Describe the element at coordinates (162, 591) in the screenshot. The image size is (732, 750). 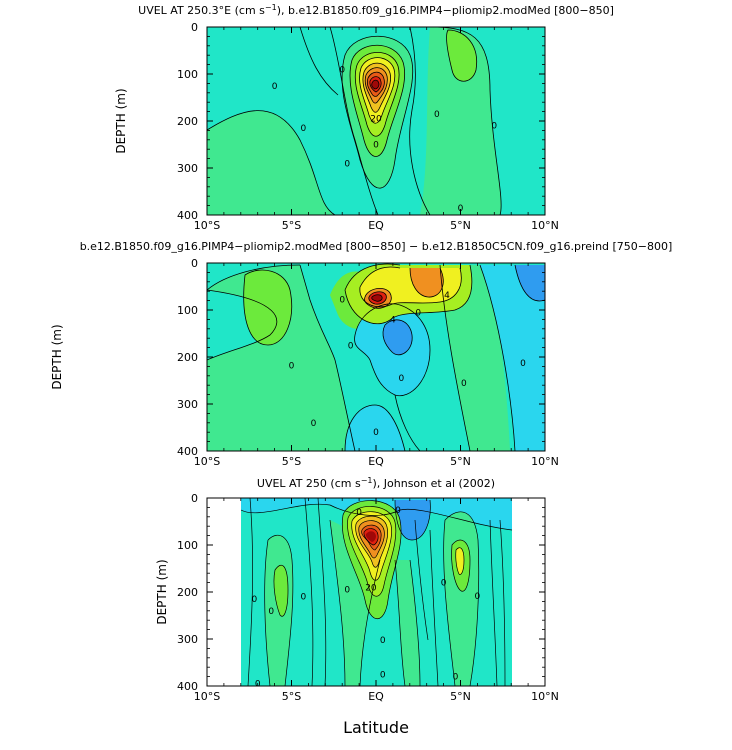
I see `panel-3-ylabel: DEPTH (m)` at that location.